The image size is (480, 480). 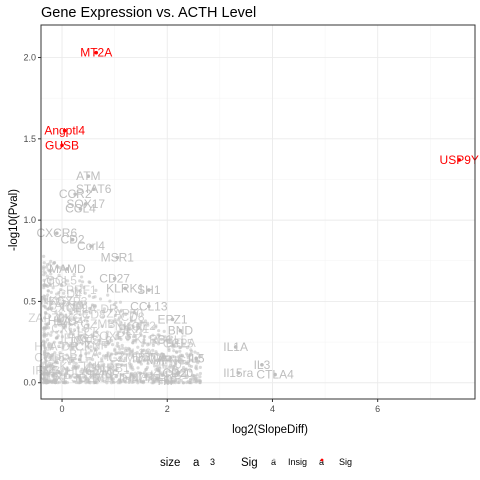 I want to click on legend-size-title: size, so click(x=170, y=463).